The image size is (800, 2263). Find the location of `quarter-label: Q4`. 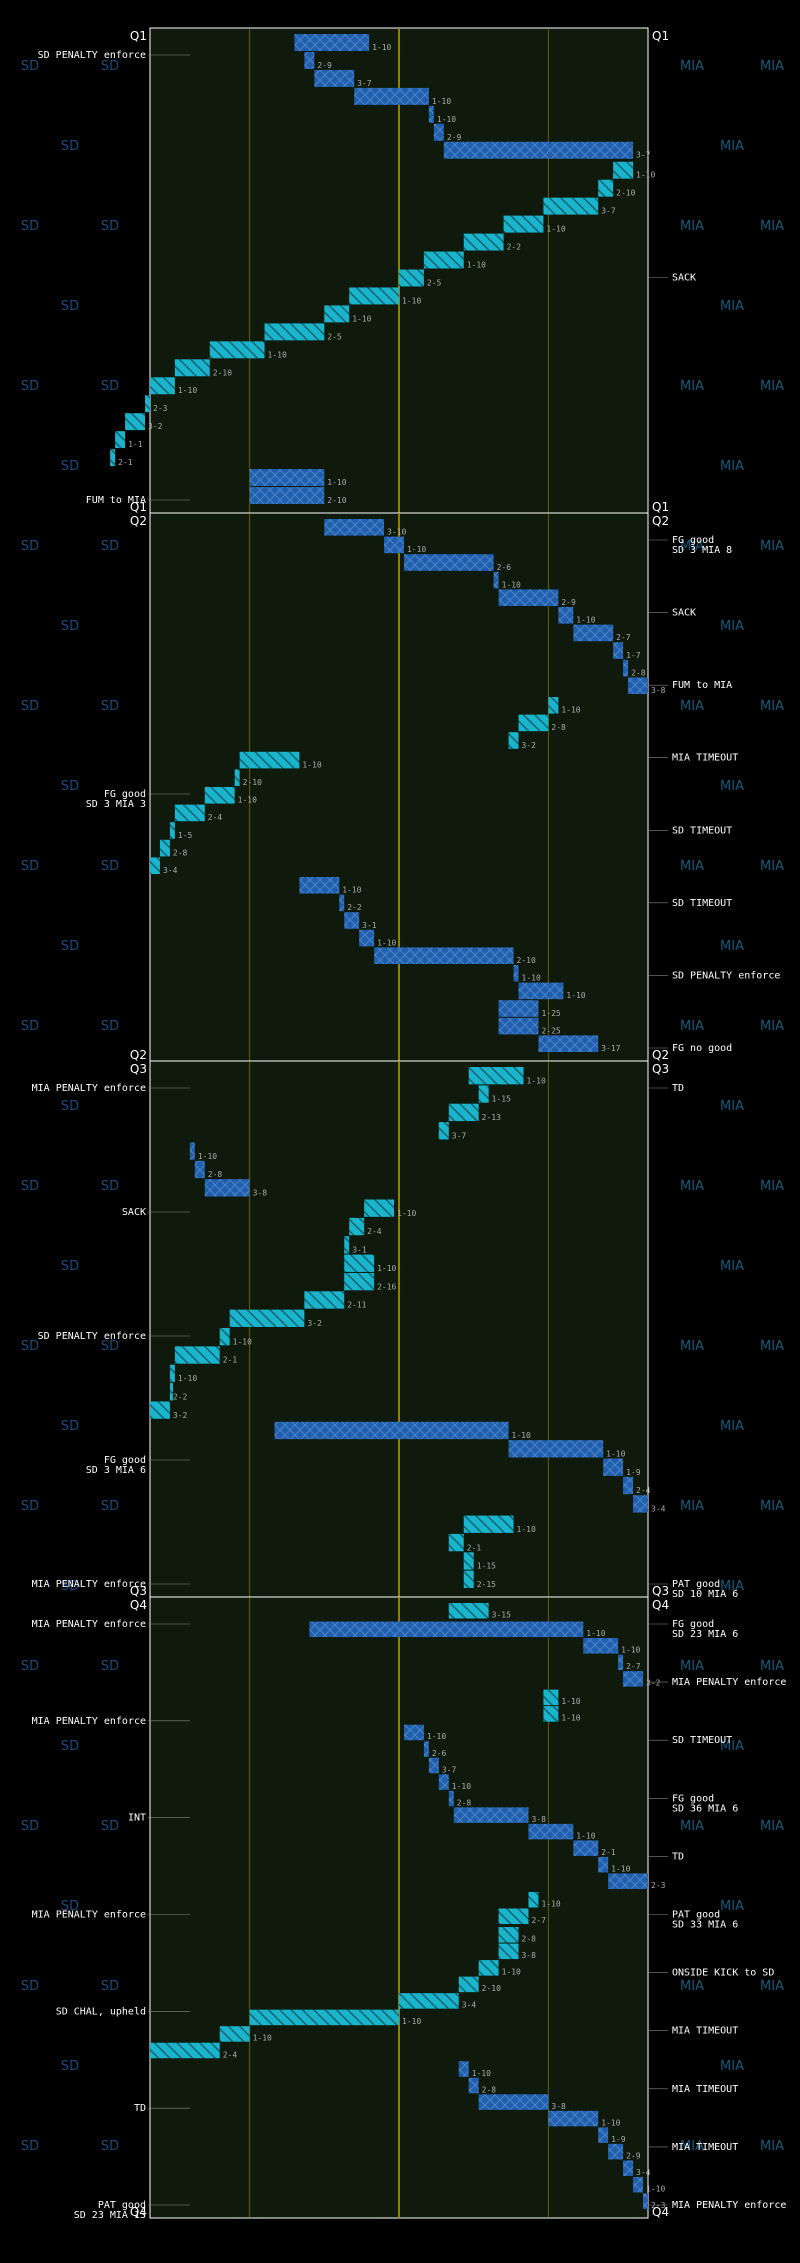

quarter-label: Q4 is located at coordinates (138, 1605).